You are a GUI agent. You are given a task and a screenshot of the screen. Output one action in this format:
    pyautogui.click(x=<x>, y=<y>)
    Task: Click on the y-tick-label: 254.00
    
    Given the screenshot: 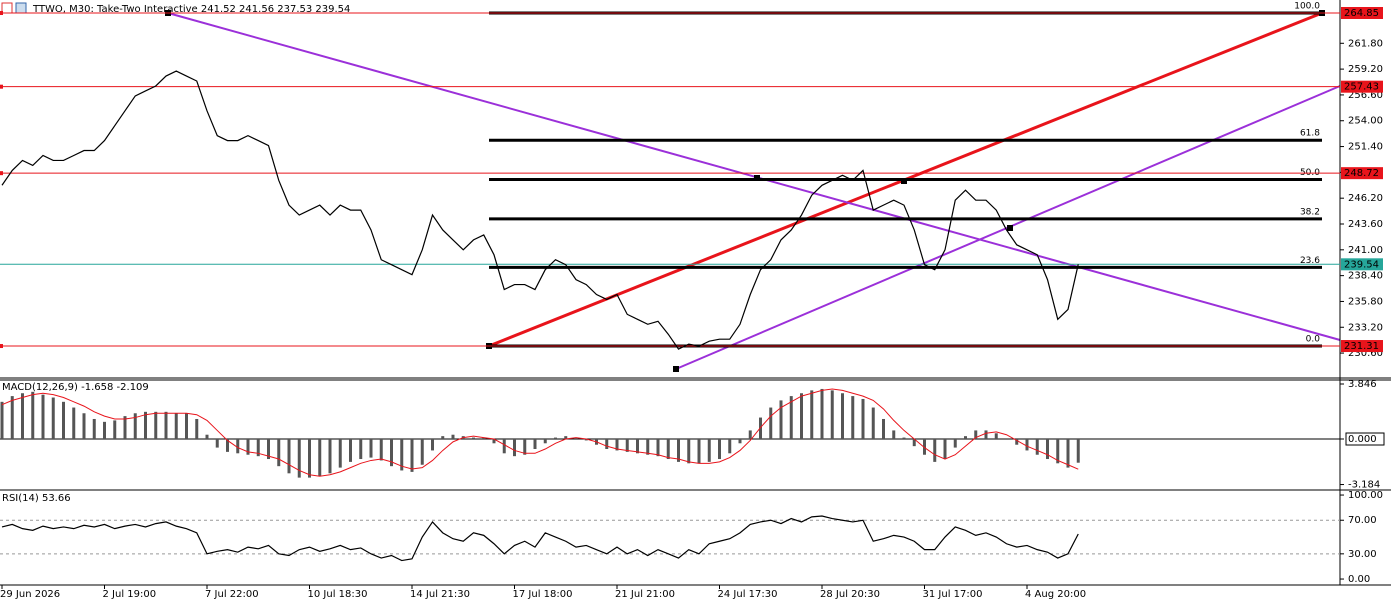 What is the action you would take?
    pyautogui.click(x=1365, y=121)
    